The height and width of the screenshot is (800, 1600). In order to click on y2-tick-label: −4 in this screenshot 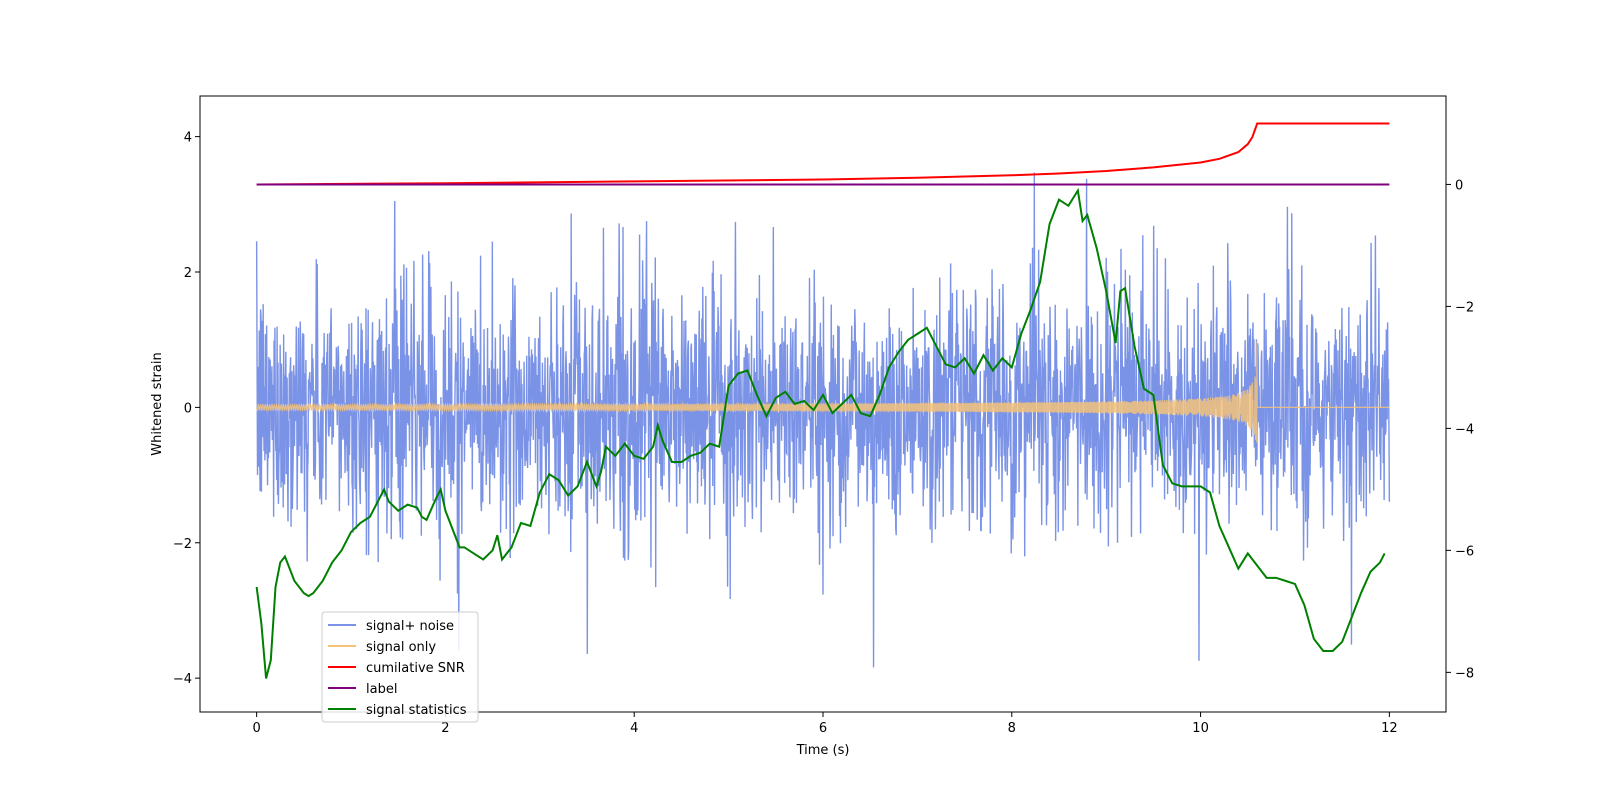, I will do `click(1464, 429)`.